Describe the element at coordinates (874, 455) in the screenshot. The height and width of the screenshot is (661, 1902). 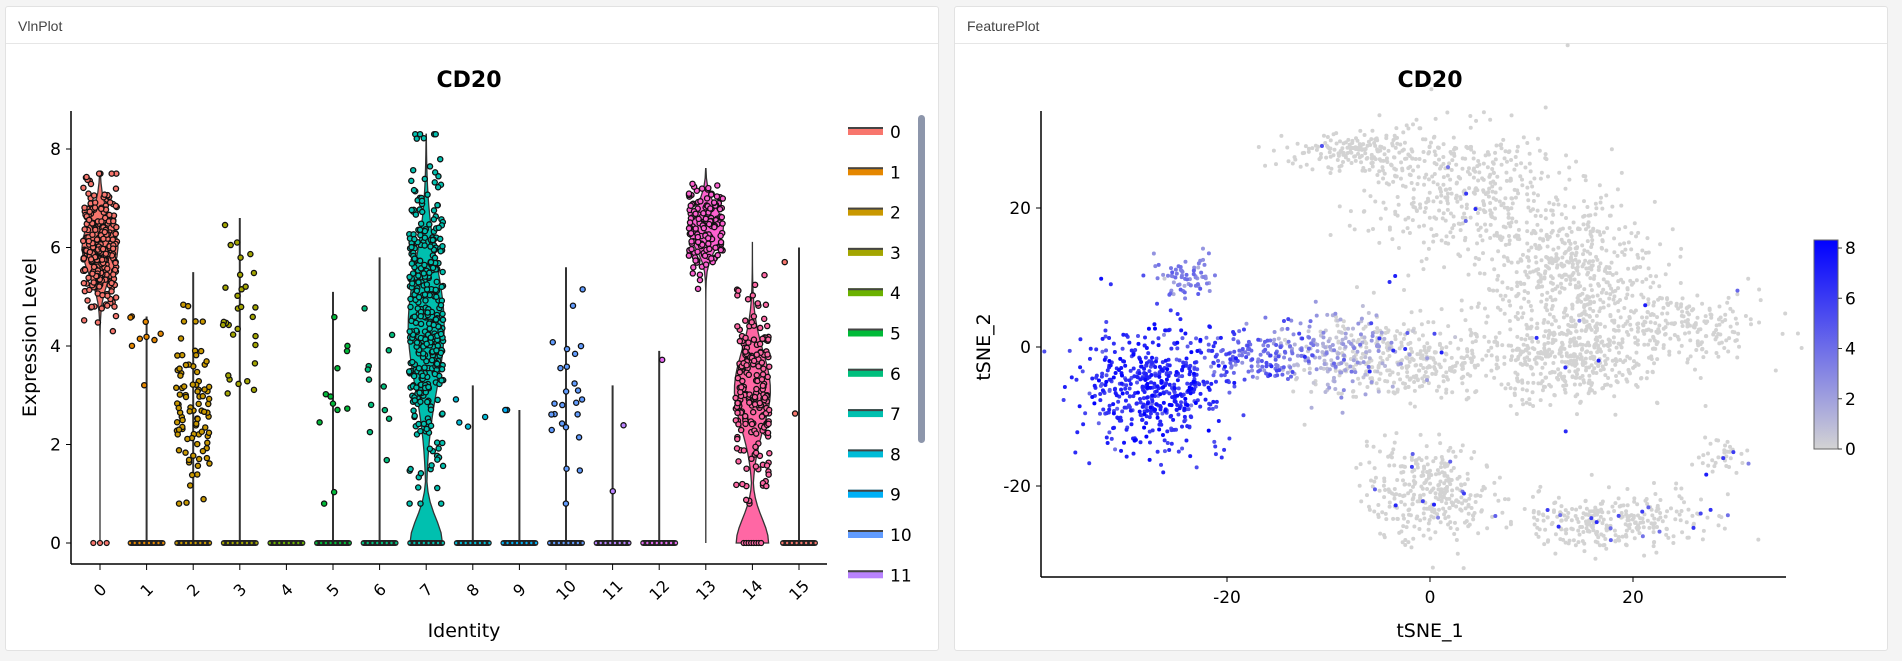
I see `legend-item-8: 8` at that location.